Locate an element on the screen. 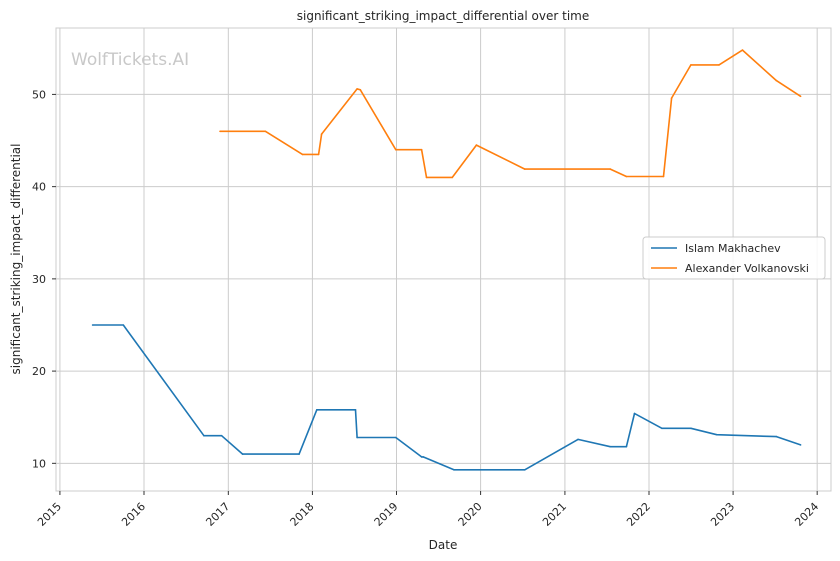 This screenshot has height=561, width=840. y-axis-ticks: 10 20 30 40 50 is located at coordinates (44, 279).